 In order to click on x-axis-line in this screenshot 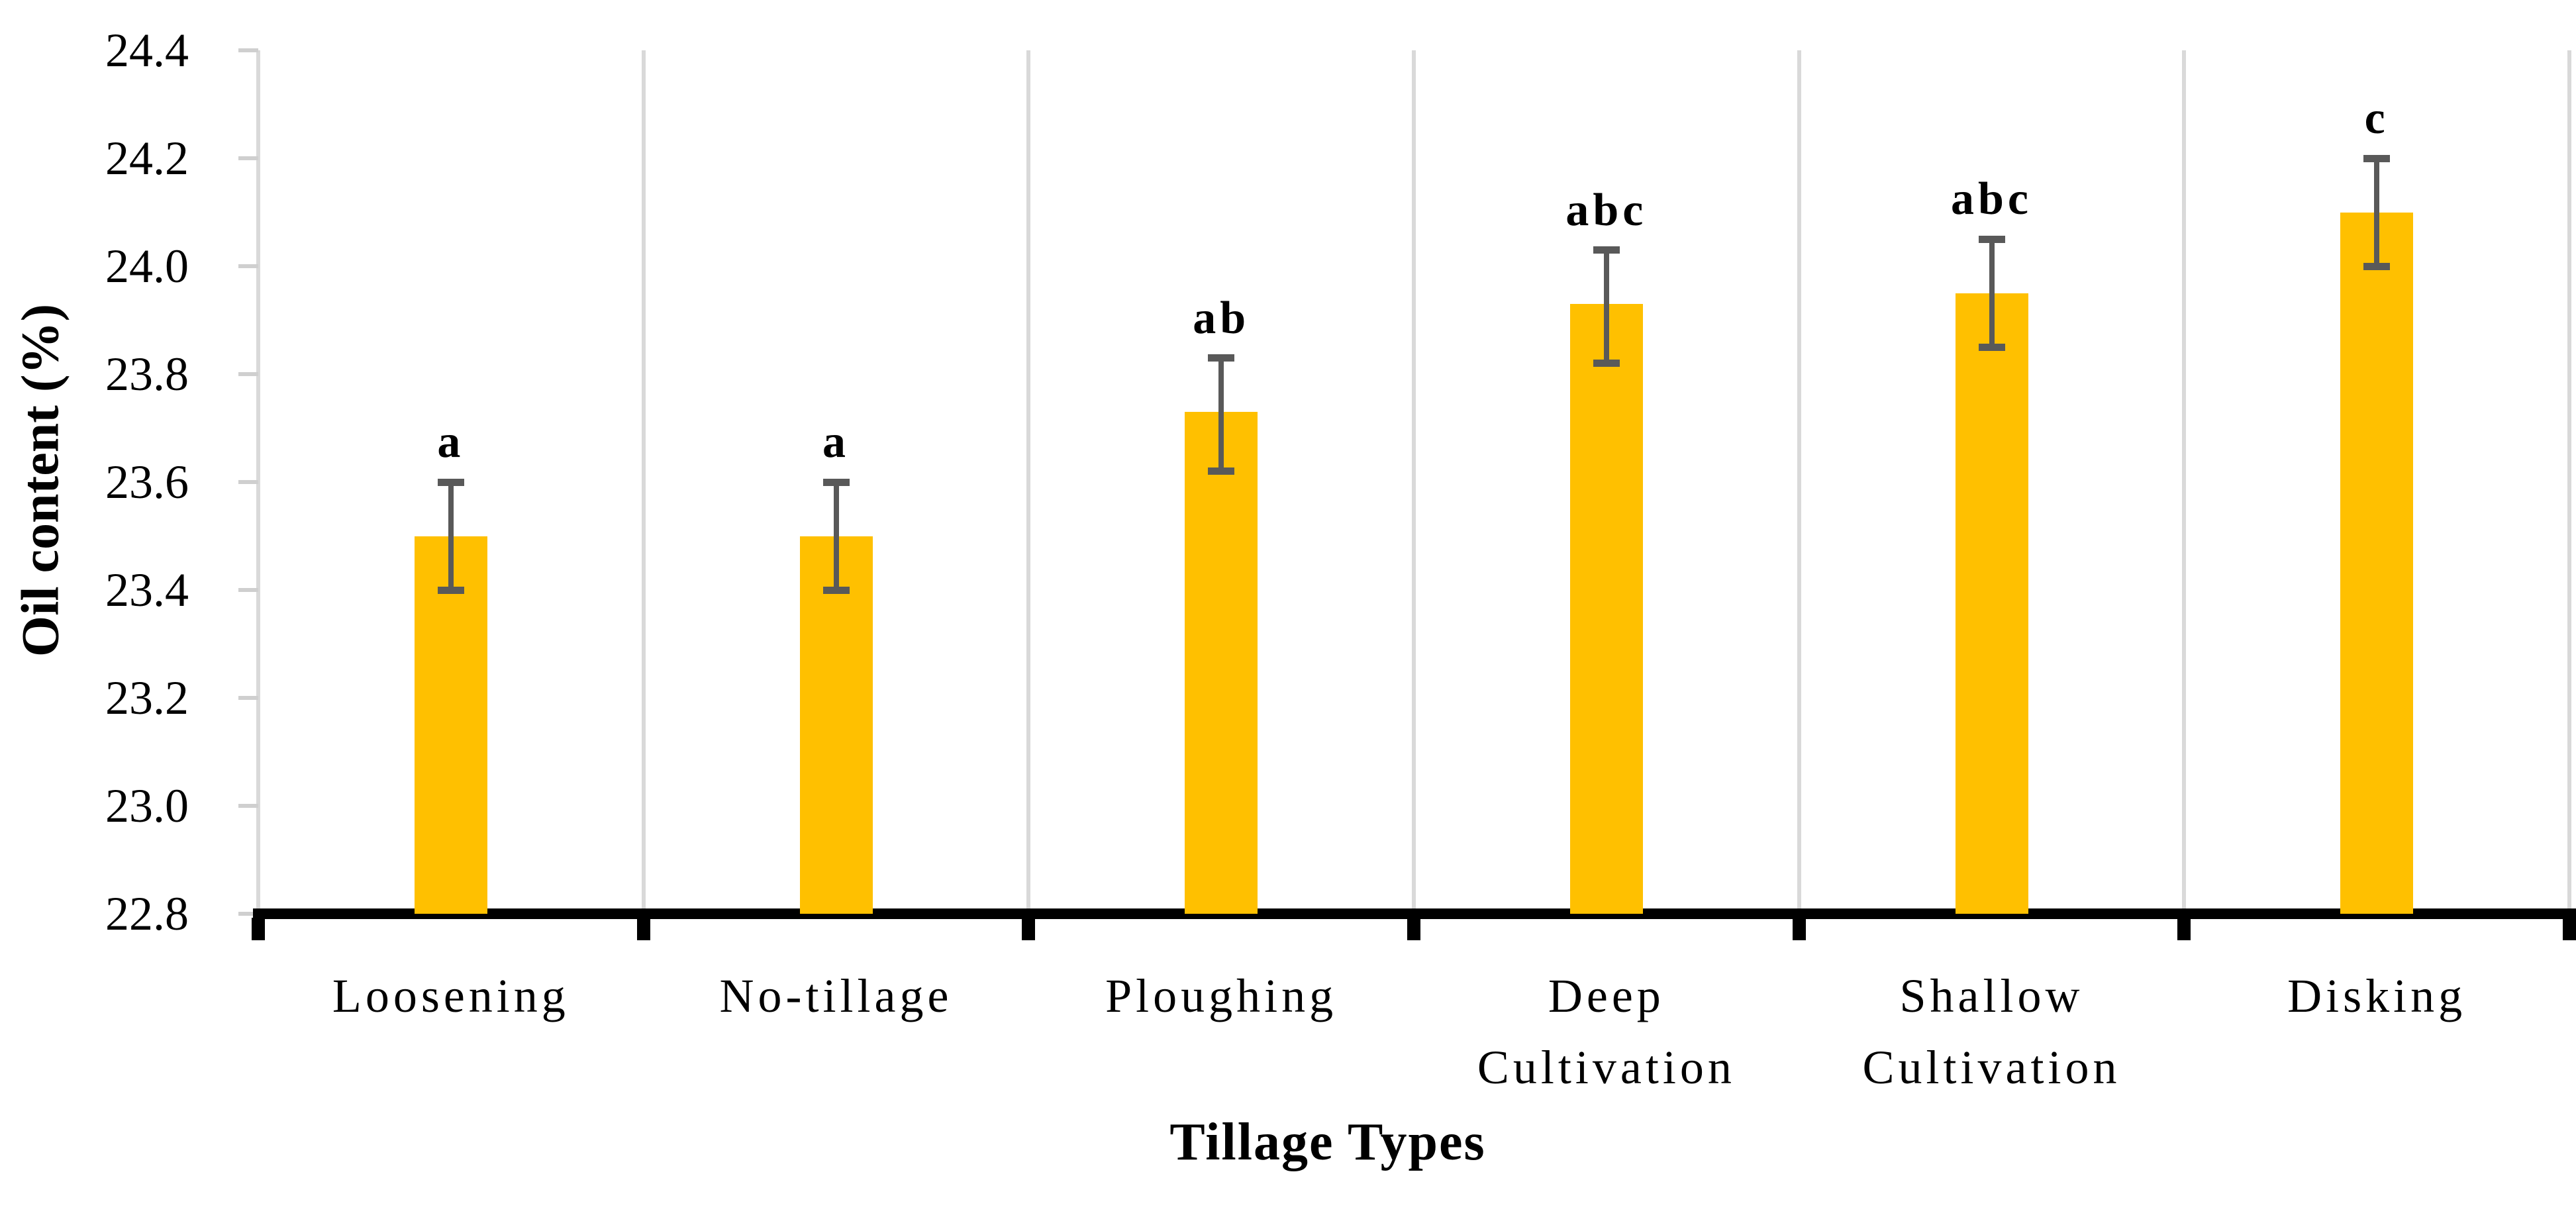, I will do `click(1414, 913)`.